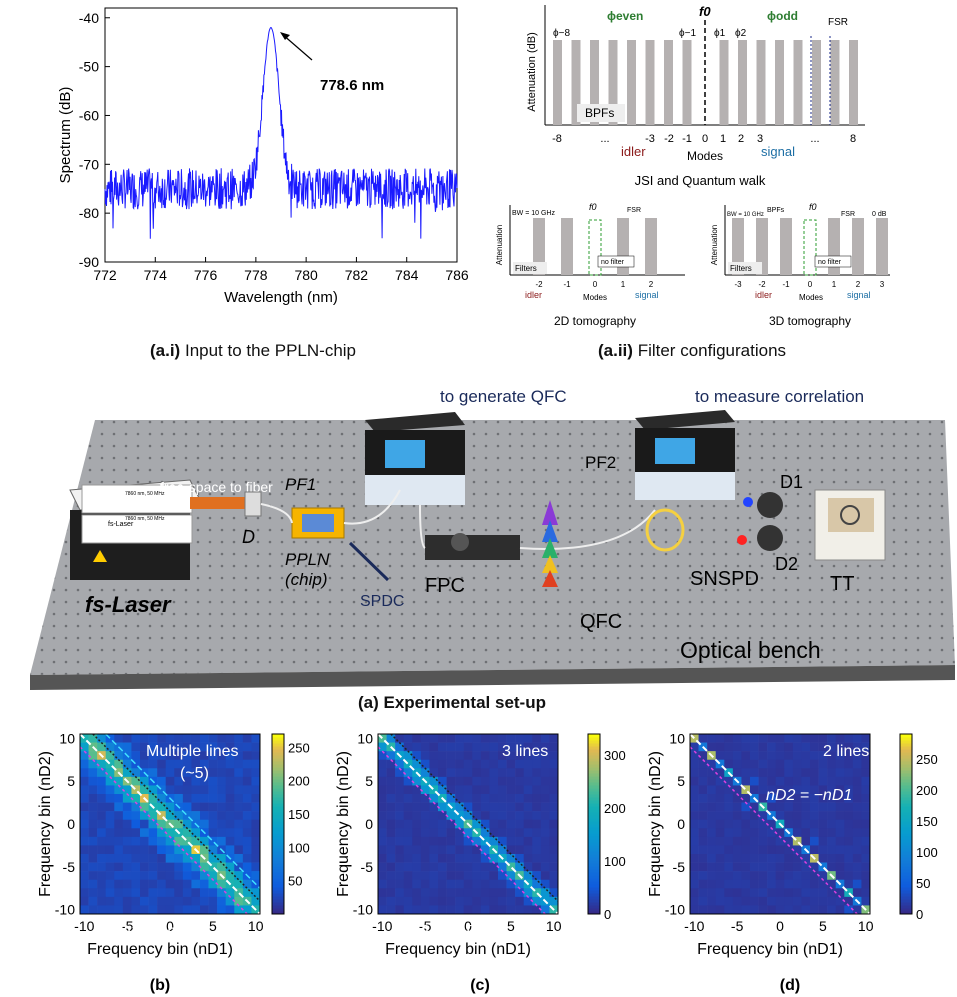 This screenshot has height=997, width=957. I want to click on filter-top-phi-m8: ϕ−8, so click(561, 33).